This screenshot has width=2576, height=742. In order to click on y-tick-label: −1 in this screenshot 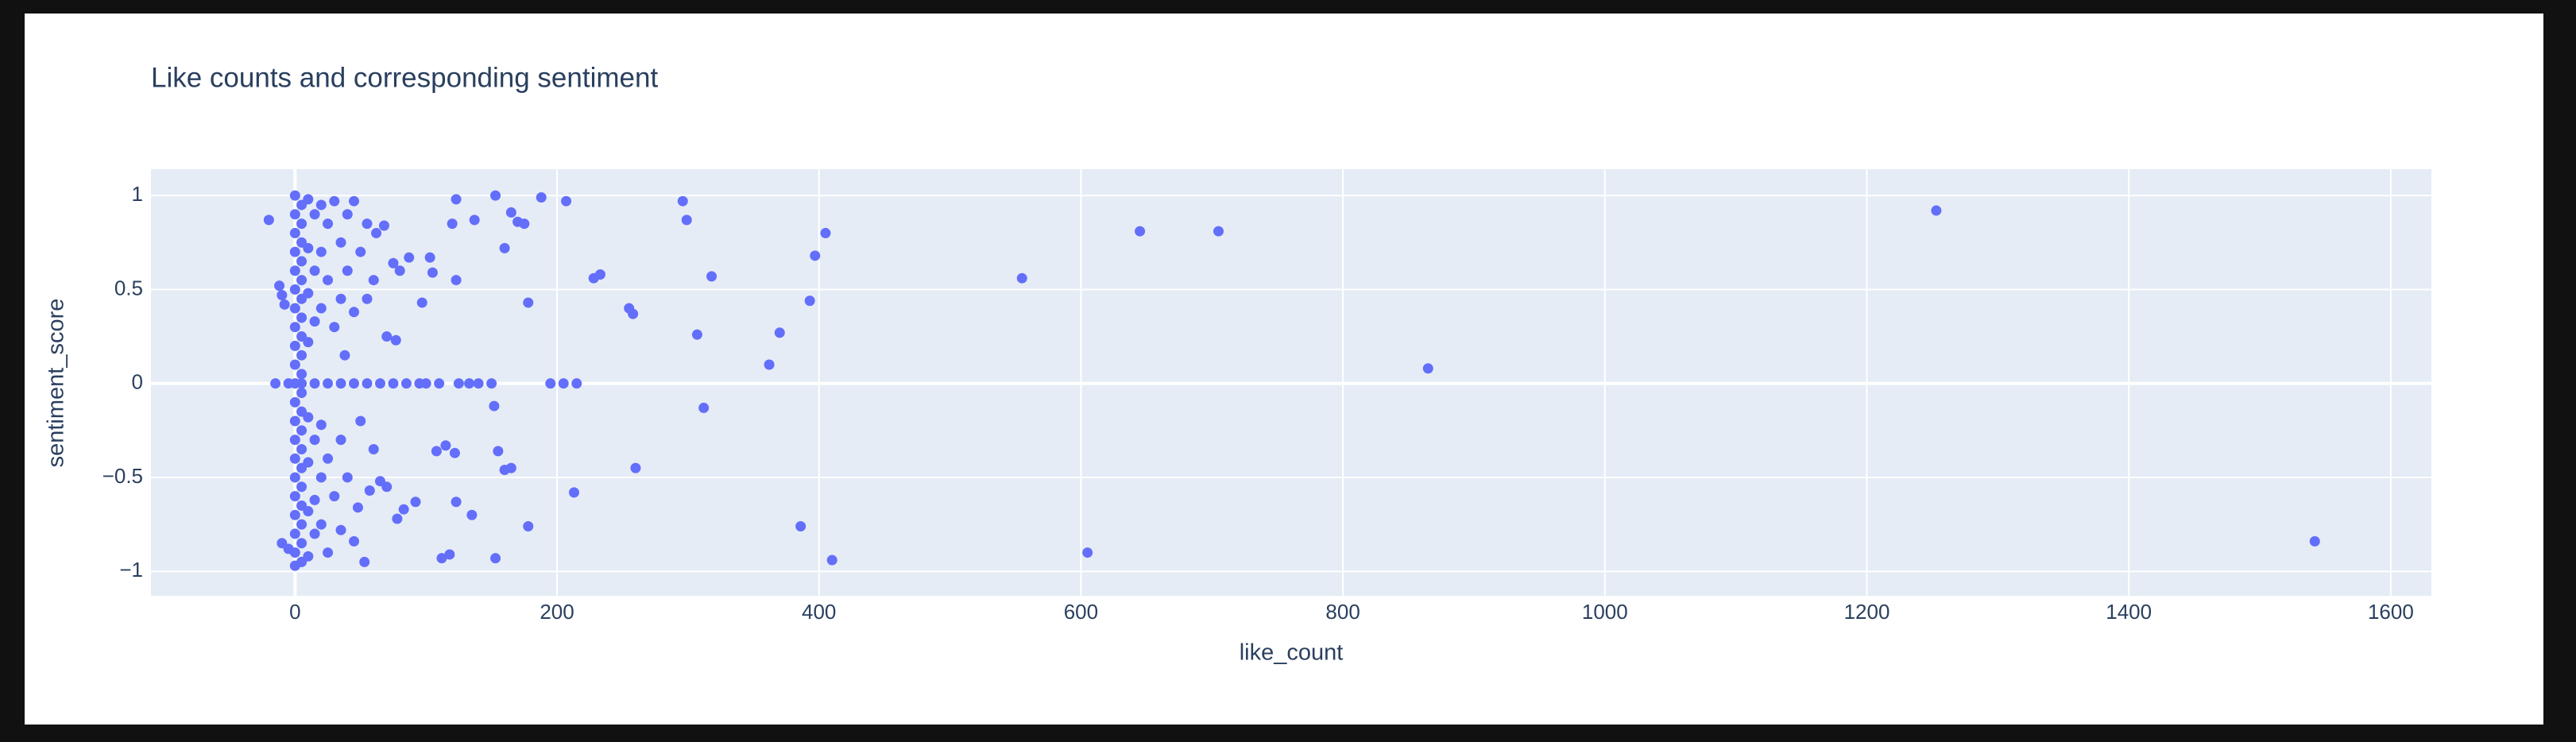, I will do `click(131, 570)`.